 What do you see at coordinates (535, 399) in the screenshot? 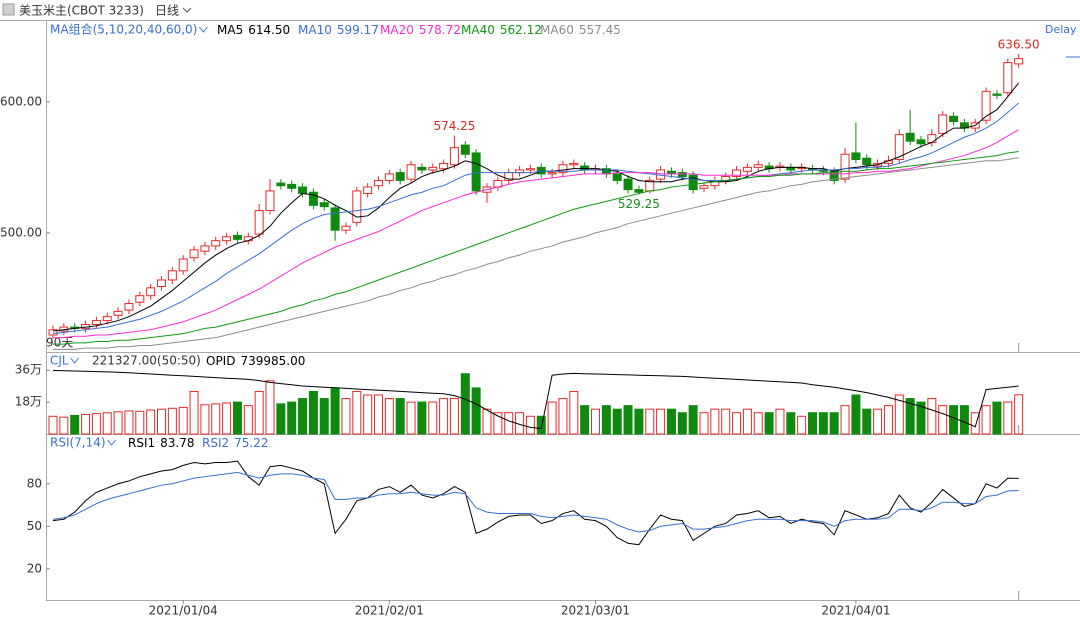
I see `series-line` at bounding box center [535, 399].